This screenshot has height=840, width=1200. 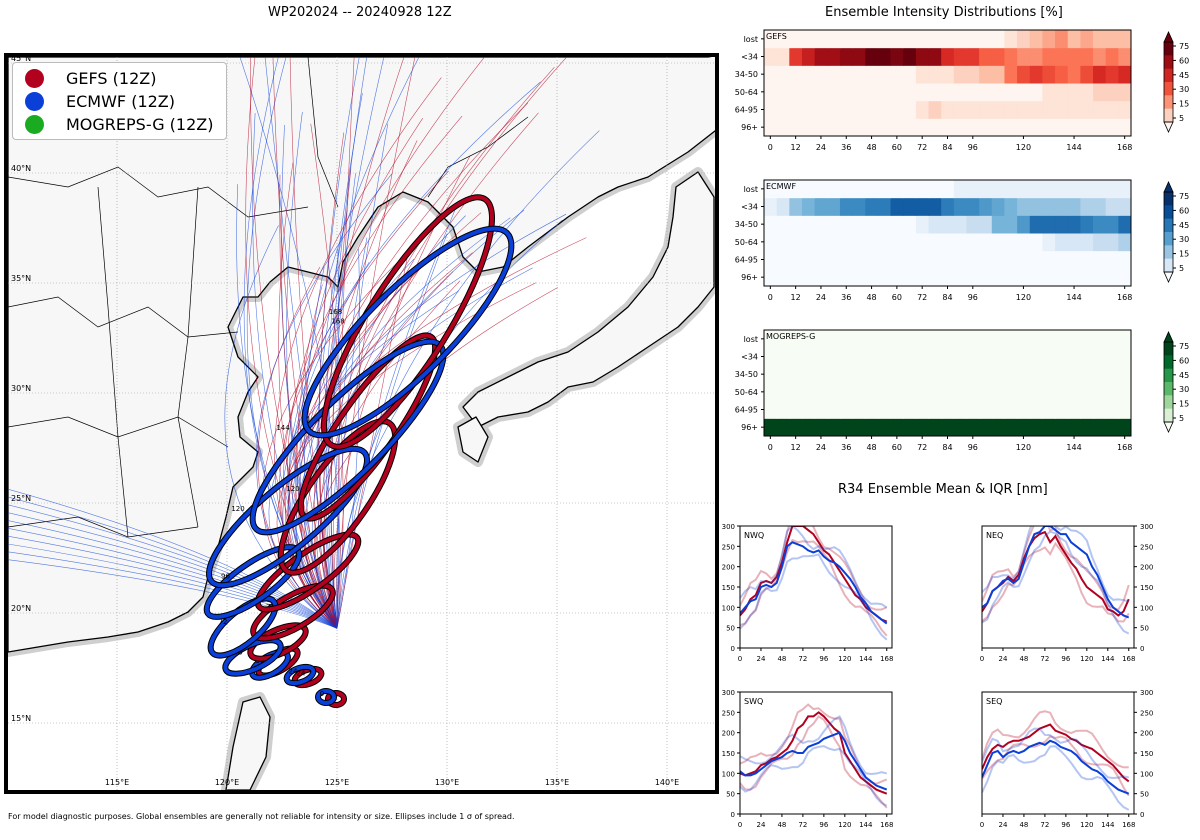 I want to click on intensity-title: Ensemble Intensity Distributions [%], so click(x=944, y=12).